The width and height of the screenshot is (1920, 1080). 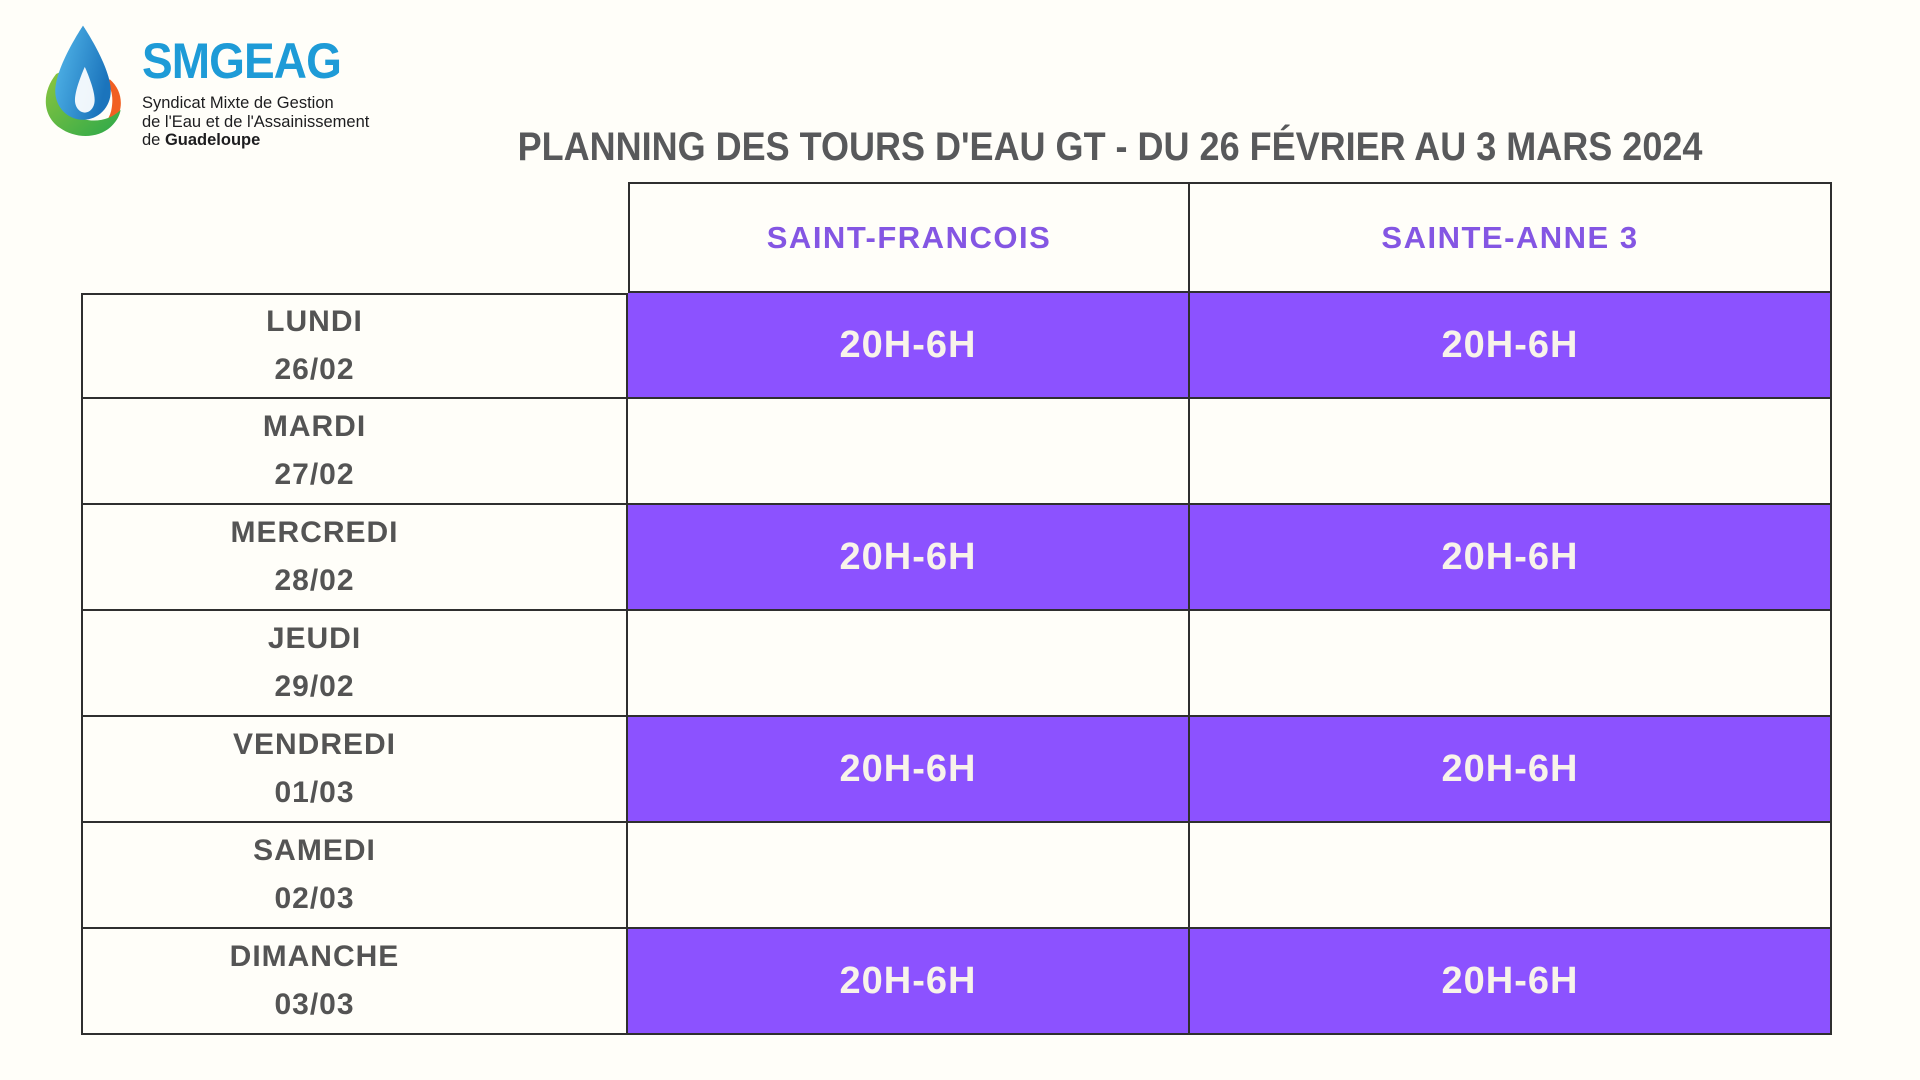 What do you see at coordinates (354, 237) in the screenshot?
I see `header-day-spacer` at bounding box center [354, 237].